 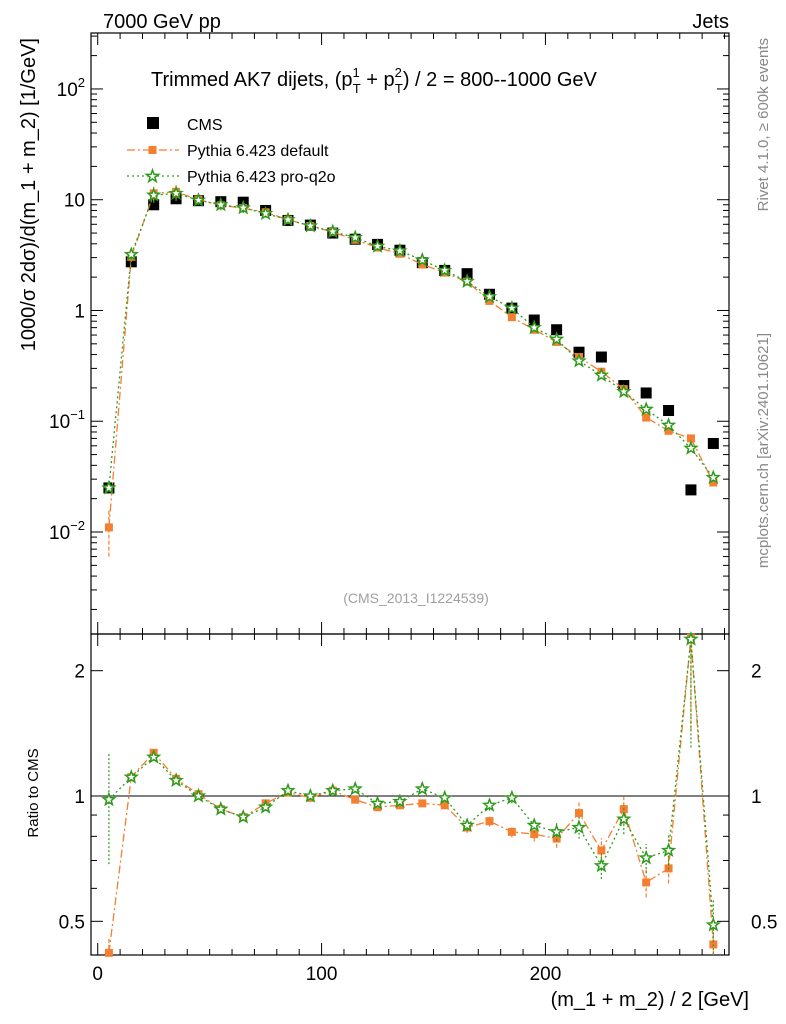 I want to click on x-axis-label: (m_1 + m_2) / 2 [GeV], so click(x=650, y=1000).